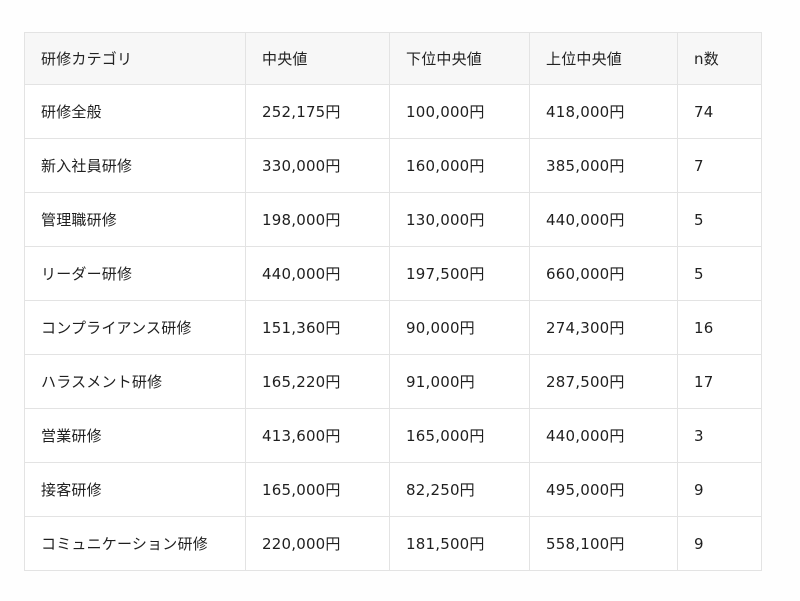 The width and height of the screenshot is (800, 601). What do you see at coordinates (603, 543) in the screenshot?
I see `cell-upper-median: 558,100円` at bounding box center [603, 543].